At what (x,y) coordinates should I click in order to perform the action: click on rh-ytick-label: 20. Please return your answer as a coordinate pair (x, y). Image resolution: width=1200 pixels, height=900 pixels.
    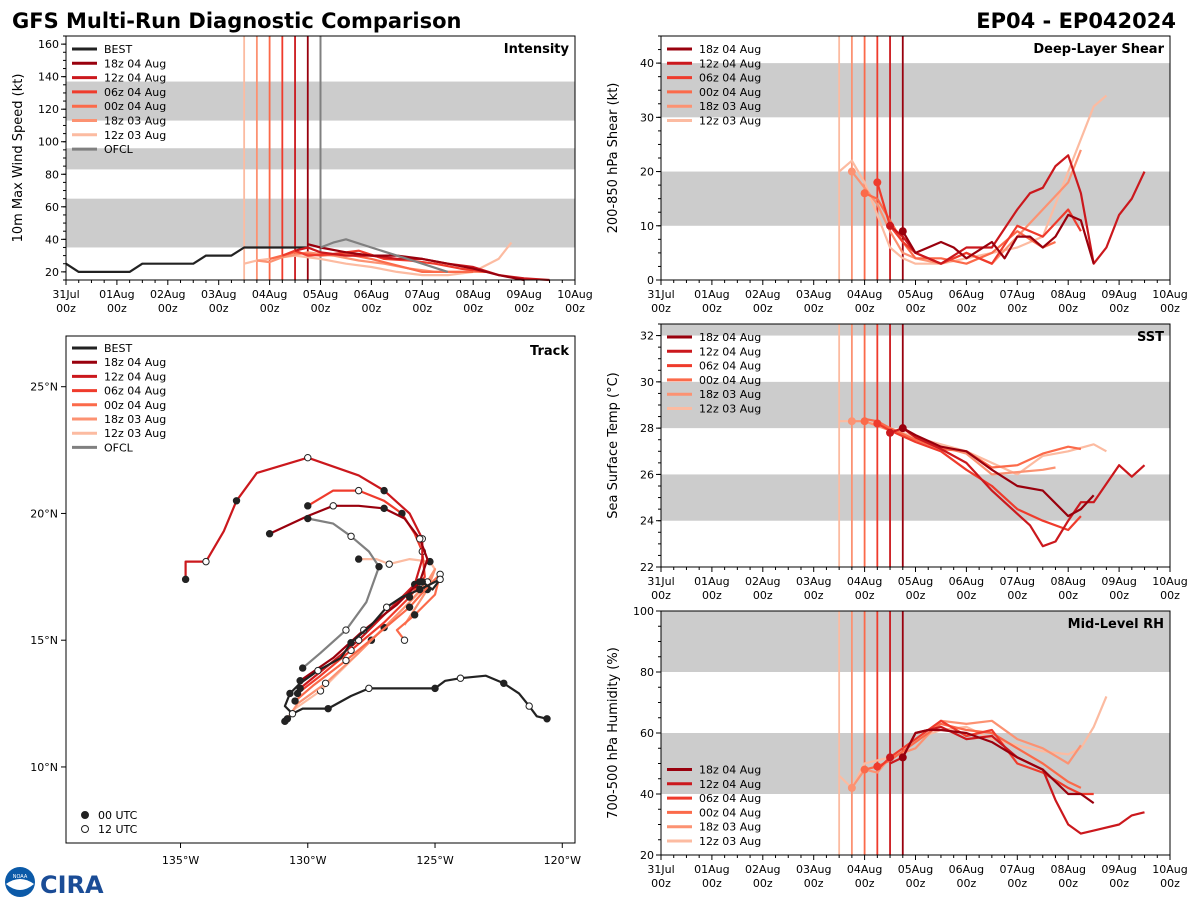
    Looking at the image, I should click on (647, 855).